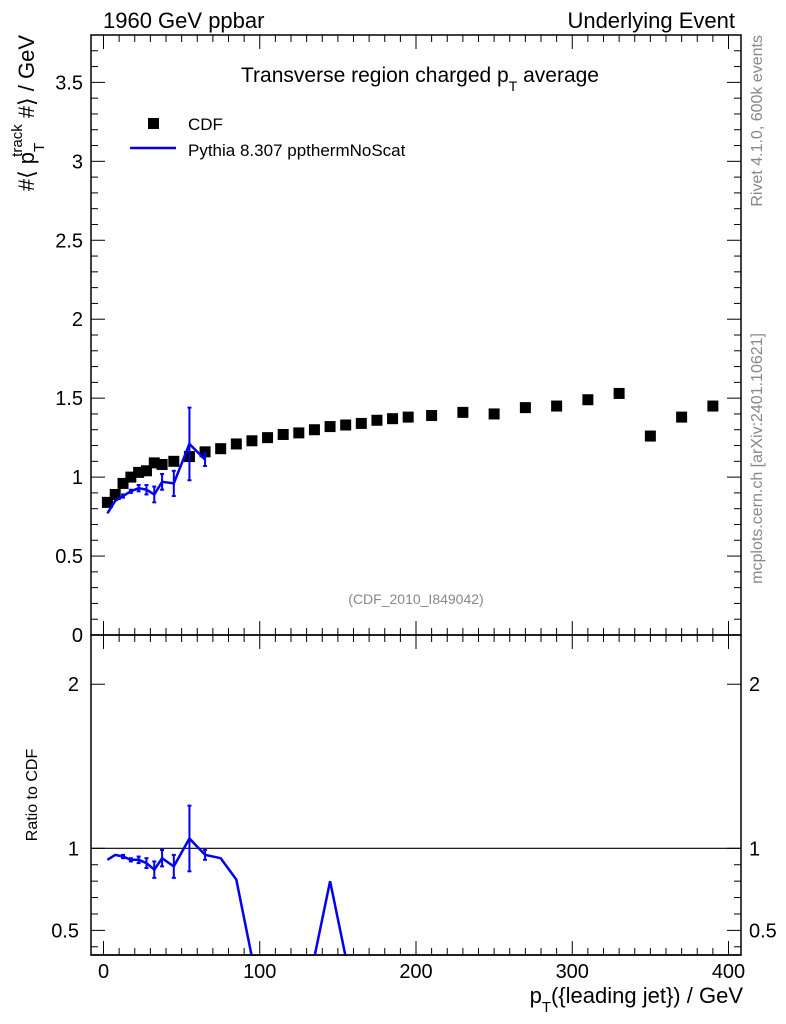 This screenshot has width=786, height=1024. Describe the element at coordinates (77, 320) in the screenshot. I see `y-tick-label-main: 2` at that location.